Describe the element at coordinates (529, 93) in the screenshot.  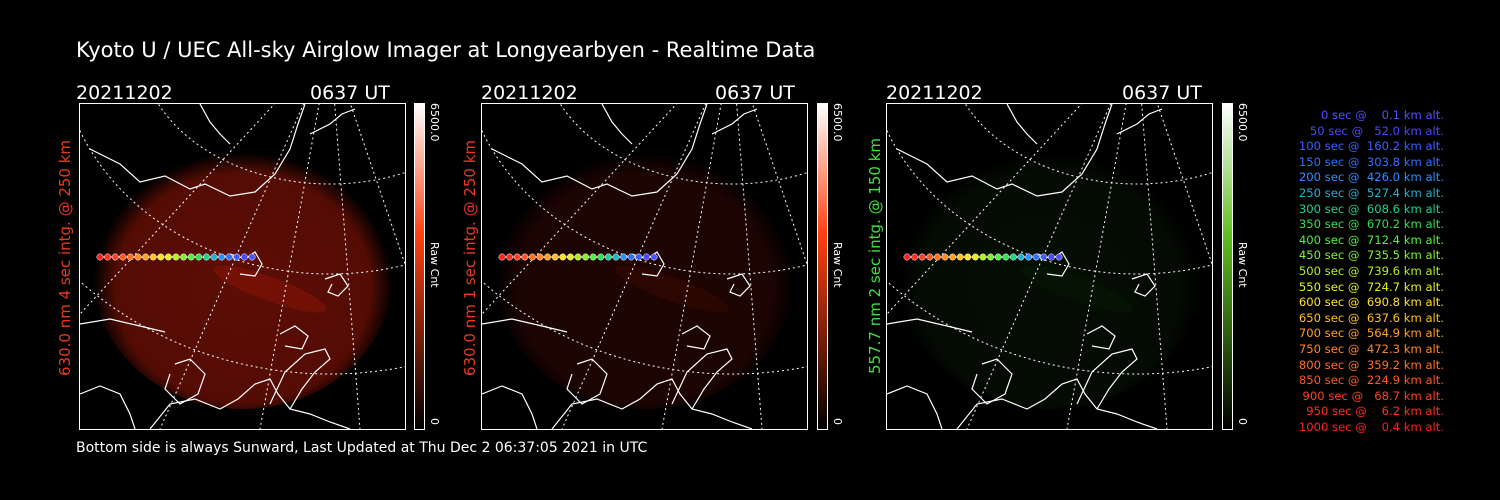
I see `panel-2-date: 20211202` at that location.